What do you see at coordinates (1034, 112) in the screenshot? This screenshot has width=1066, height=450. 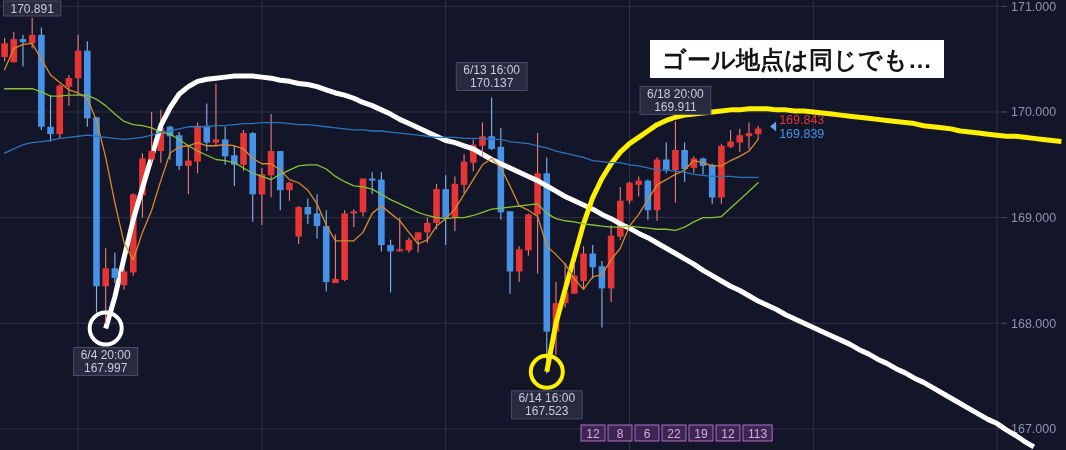 I see `y-tick-label: 170.000` at bounding box center [1034, 112].